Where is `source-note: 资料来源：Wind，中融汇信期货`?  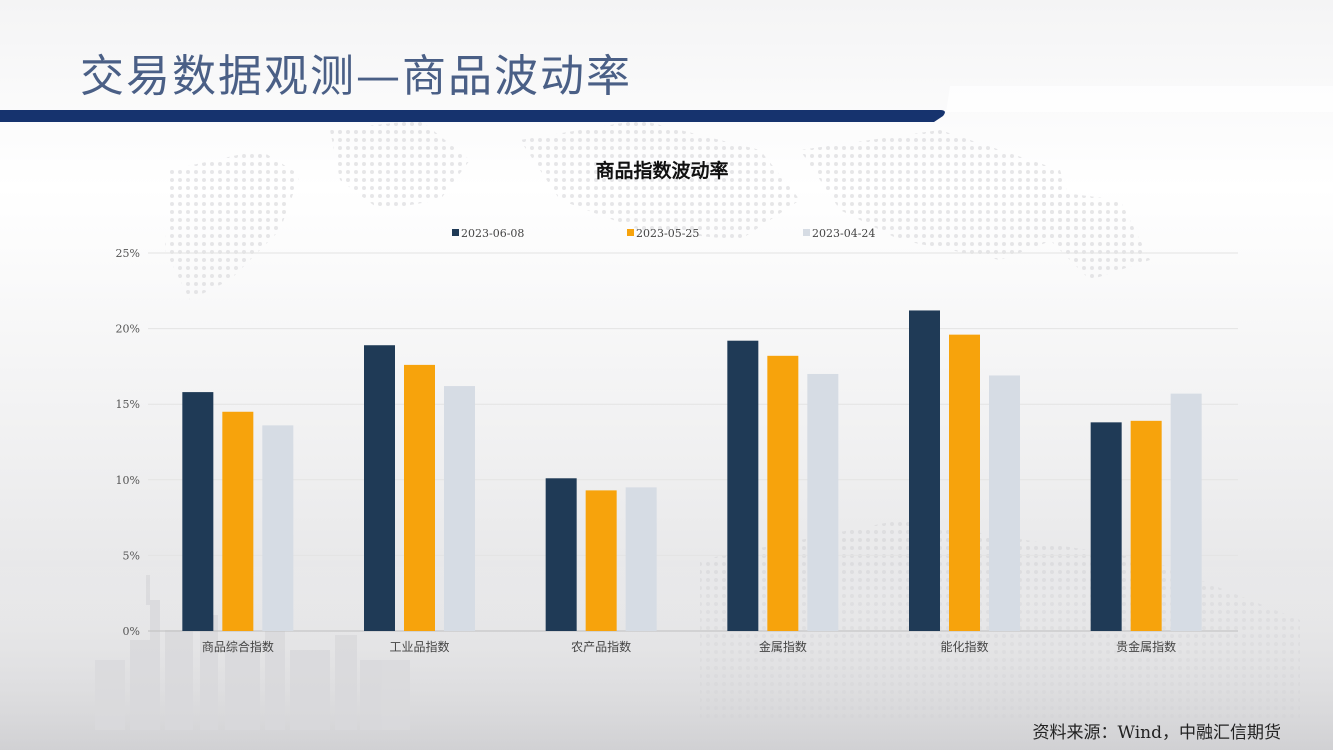
source-note: 资料来源：Wind，中融汇信期货 is located at coordinates (1156, 733).